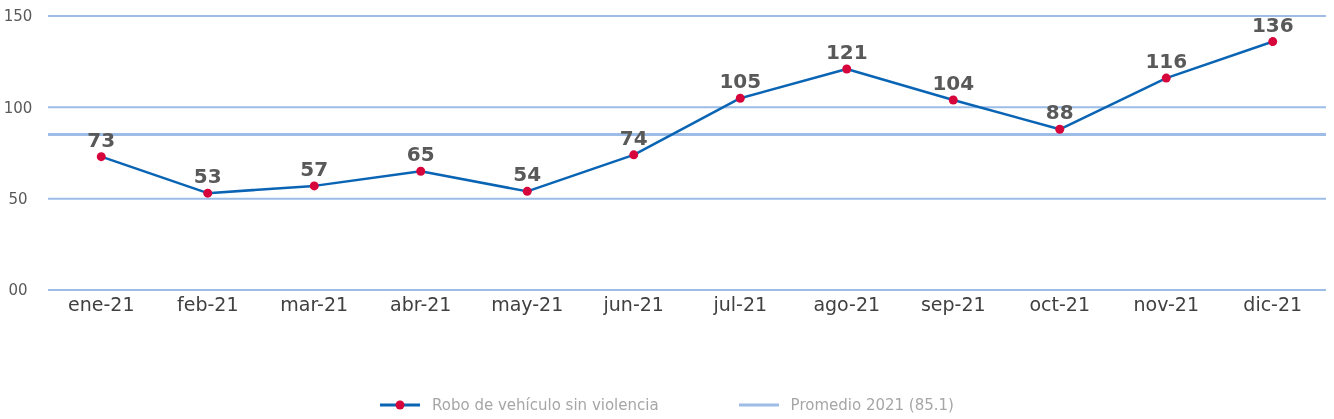 This screenshot has width=1334, height=419. Describe the element at coordinates (527, 304) in the screenshot. I see `x-tick-label: may-21` at that location.